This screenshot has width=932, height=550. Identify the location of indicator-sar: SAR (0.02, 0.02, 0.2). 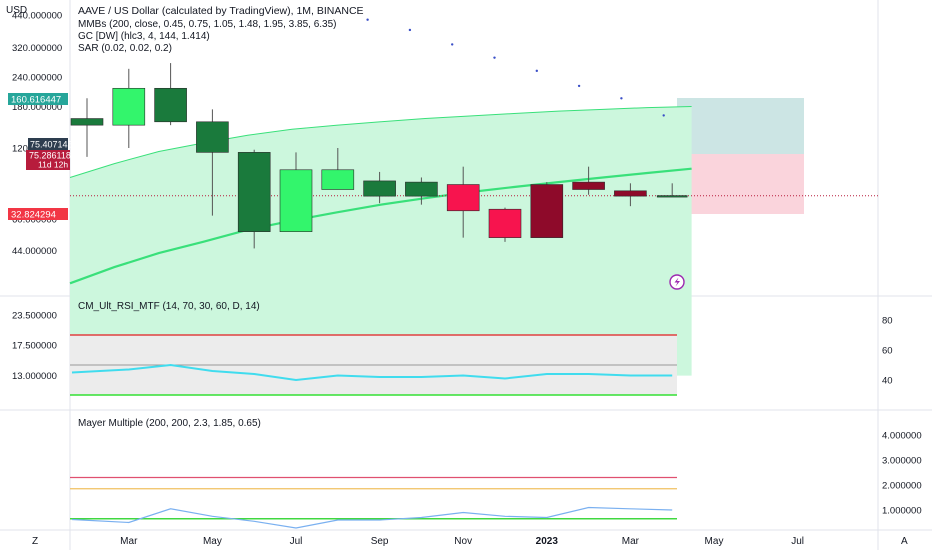
(125, 48).